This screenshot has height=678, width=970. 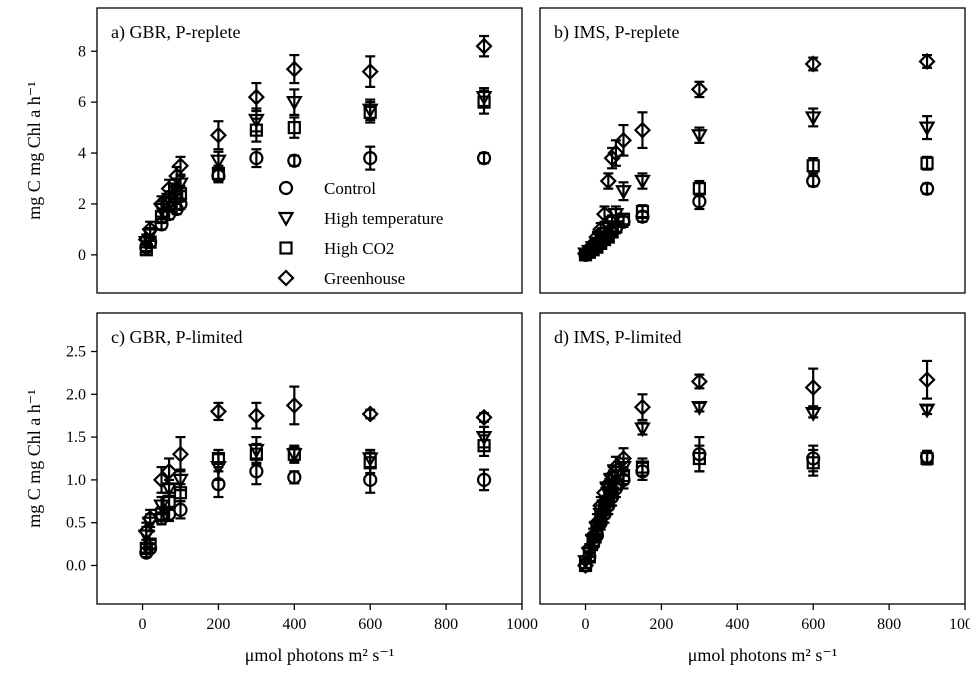 I want to click on panel-c-x-tick-label: 0, so click(x=143, y=624).